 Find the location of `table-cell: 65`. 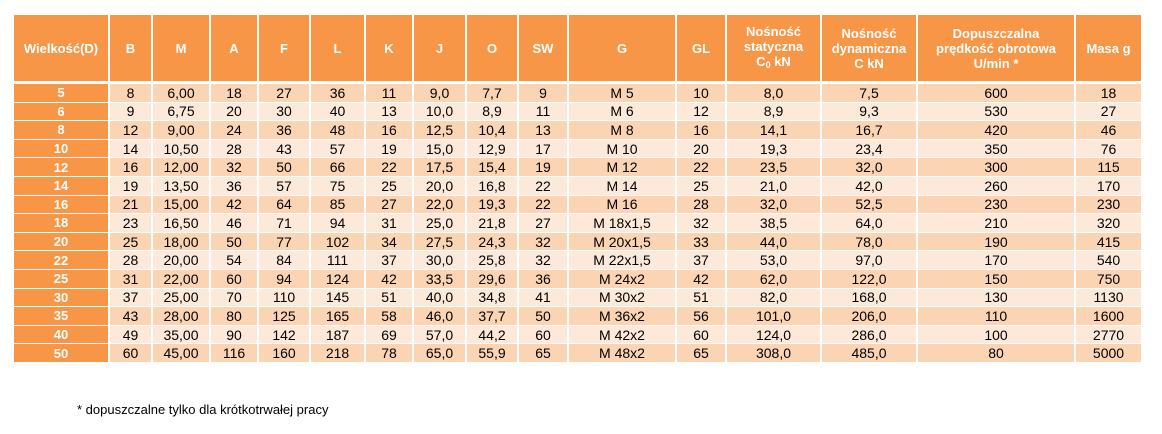

table-cell: 65 is located at coordinates (701, 353).